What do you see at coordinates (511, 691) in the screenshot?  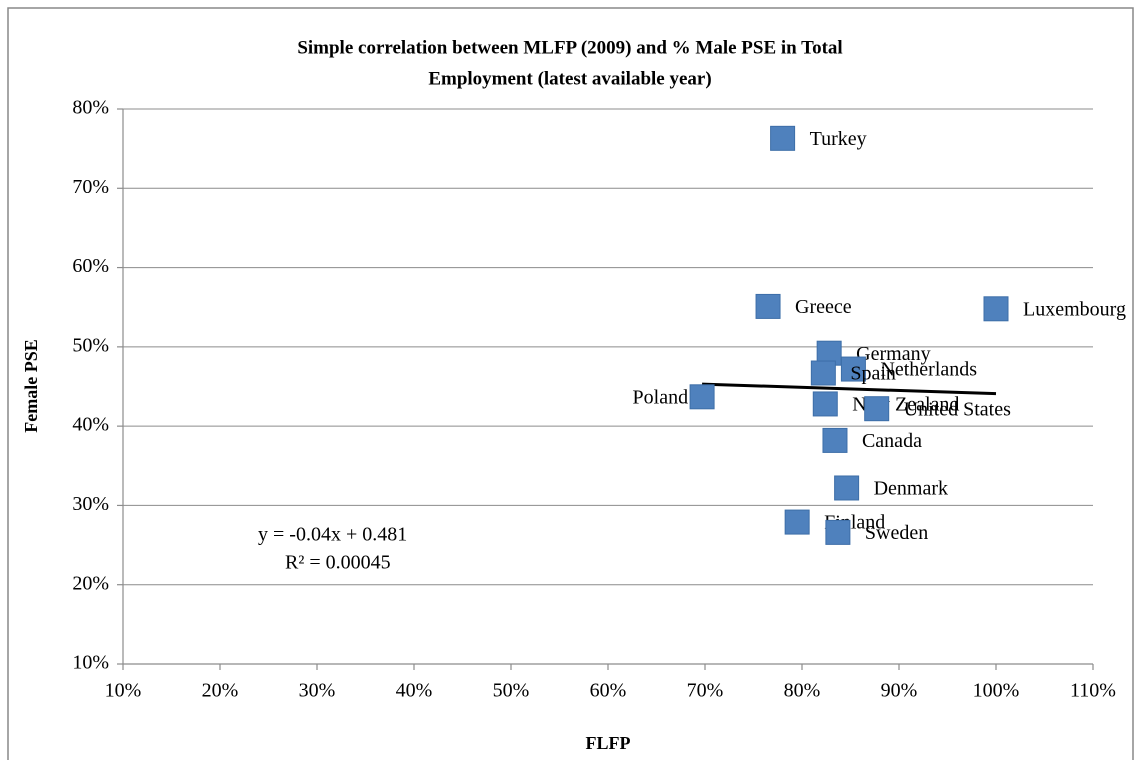 I see `x-tick-label: 50%` at bounding box center [511, 691].